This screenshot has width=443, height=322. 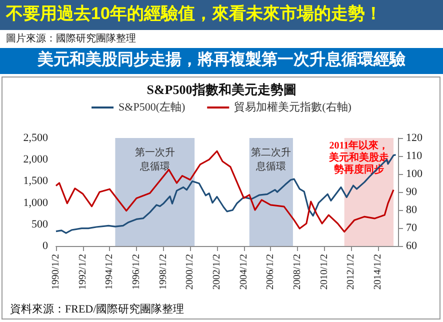 I want to click on source-note: 資料來源：FRED/國際研究團隊整理, so click(x=97, y=309).